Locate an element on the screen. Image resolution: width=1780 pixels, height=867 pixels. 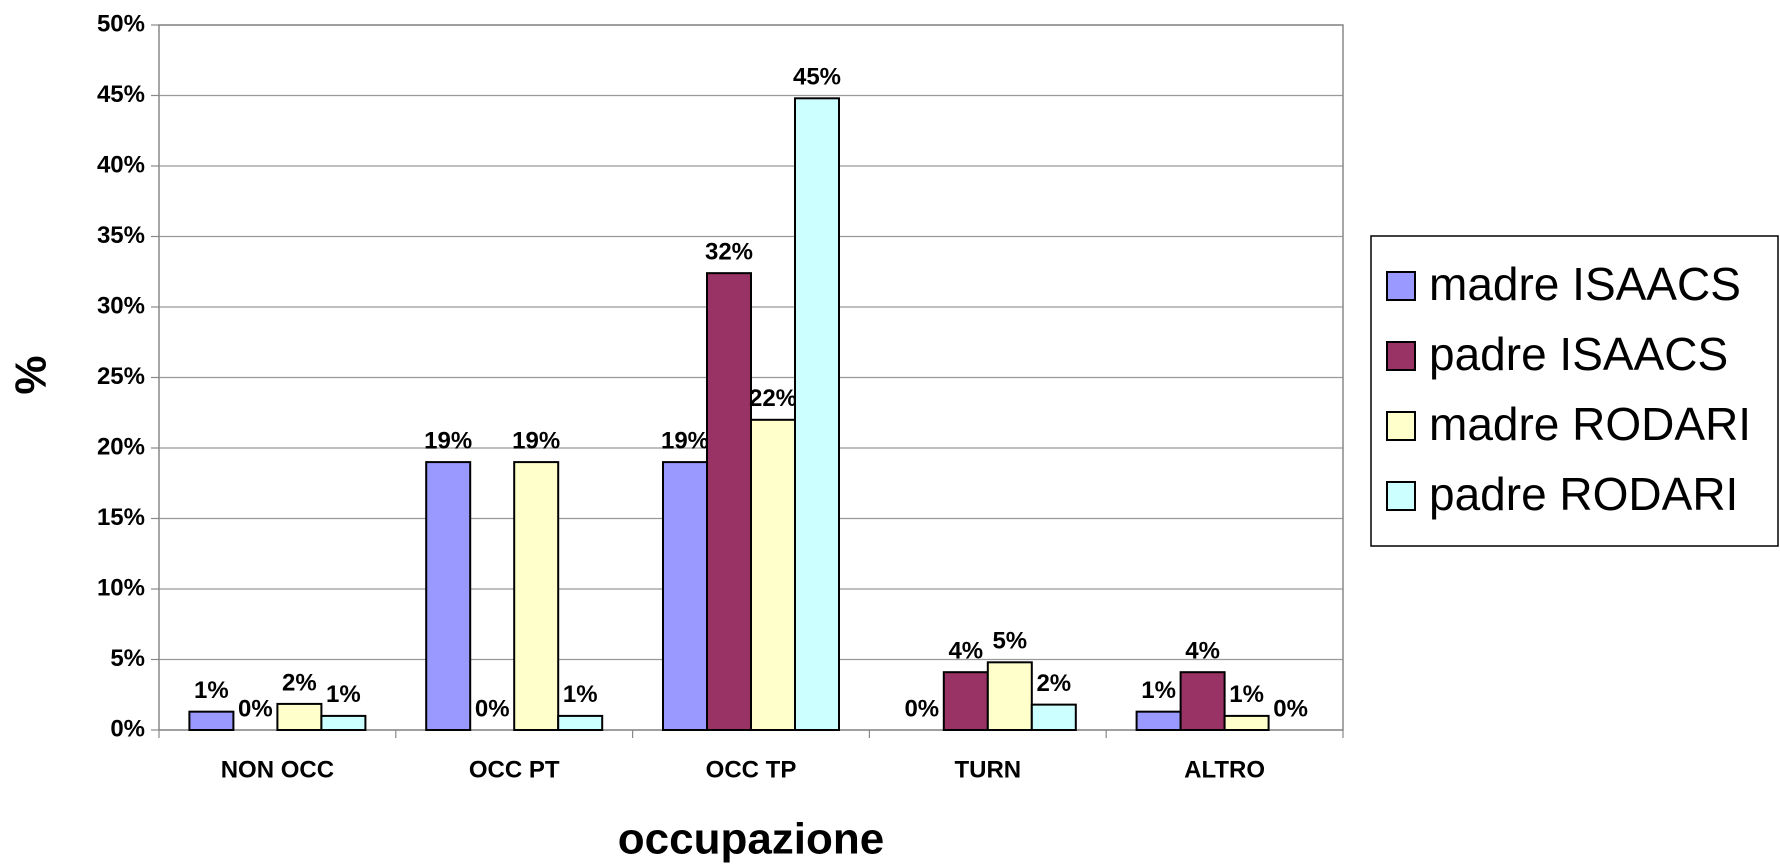
value-label: 32% is located at coordinates (729, 252).